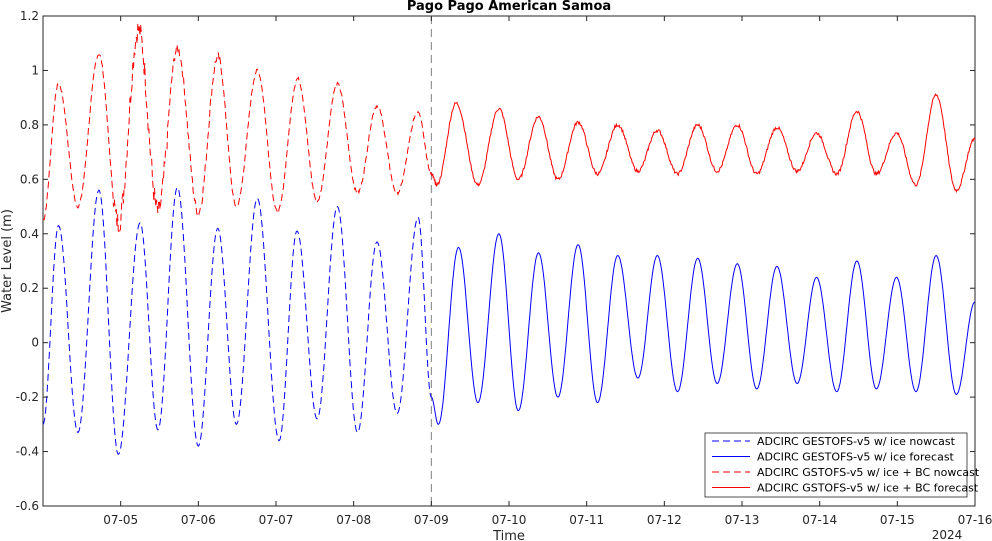  I want to click on x-tick-label: 07-07, so click(276, 520).